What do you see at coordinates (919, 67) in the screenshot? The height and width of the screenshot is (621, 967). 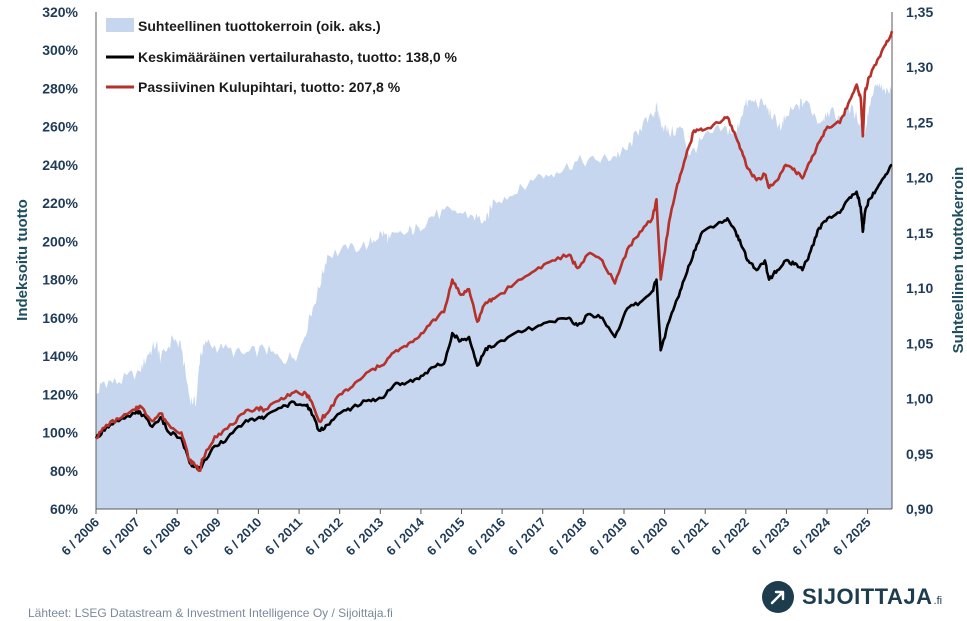 I see `y2-tick-label: 1,30` at bounding box center [919, 67].